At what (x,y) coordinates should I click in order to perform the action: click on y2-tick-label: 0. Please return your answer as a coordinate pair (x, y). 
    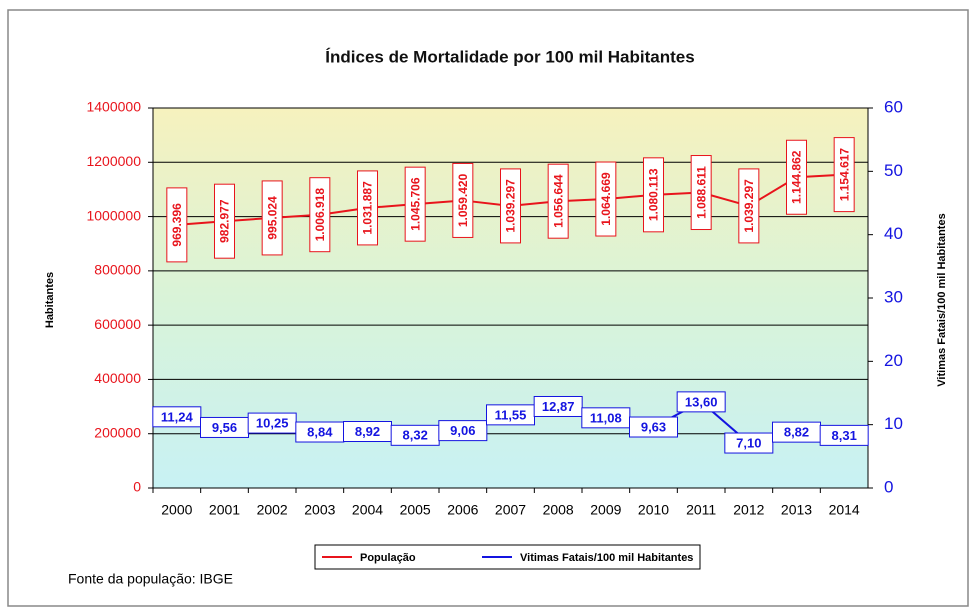
    Looking at the image, I should click on (888, 486).